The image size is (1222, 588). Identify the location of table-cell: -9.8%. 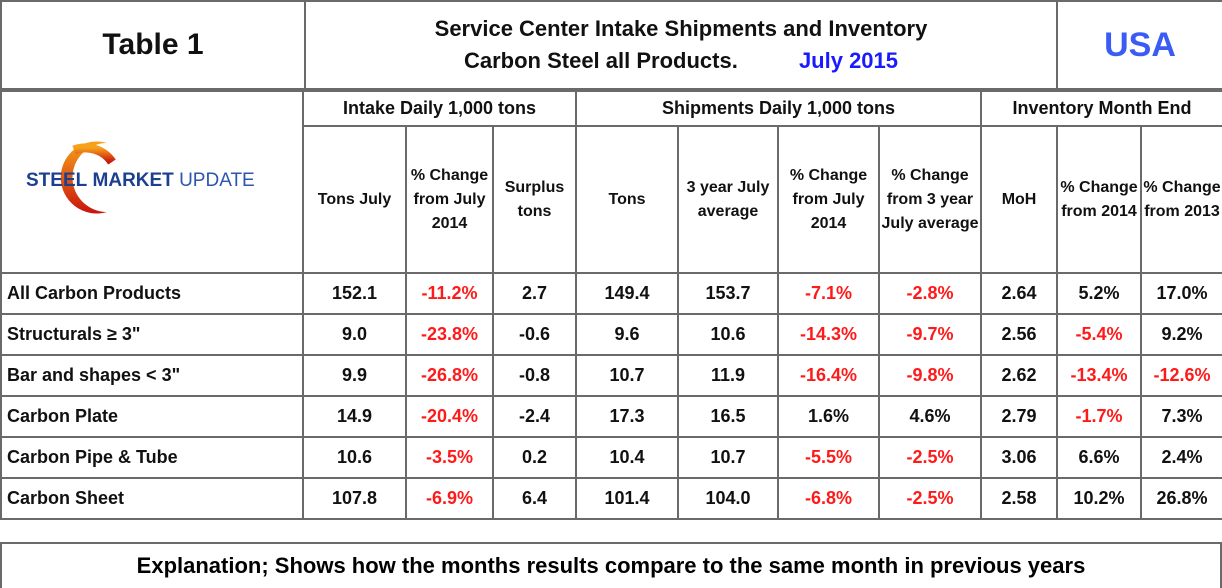
(930, 375).